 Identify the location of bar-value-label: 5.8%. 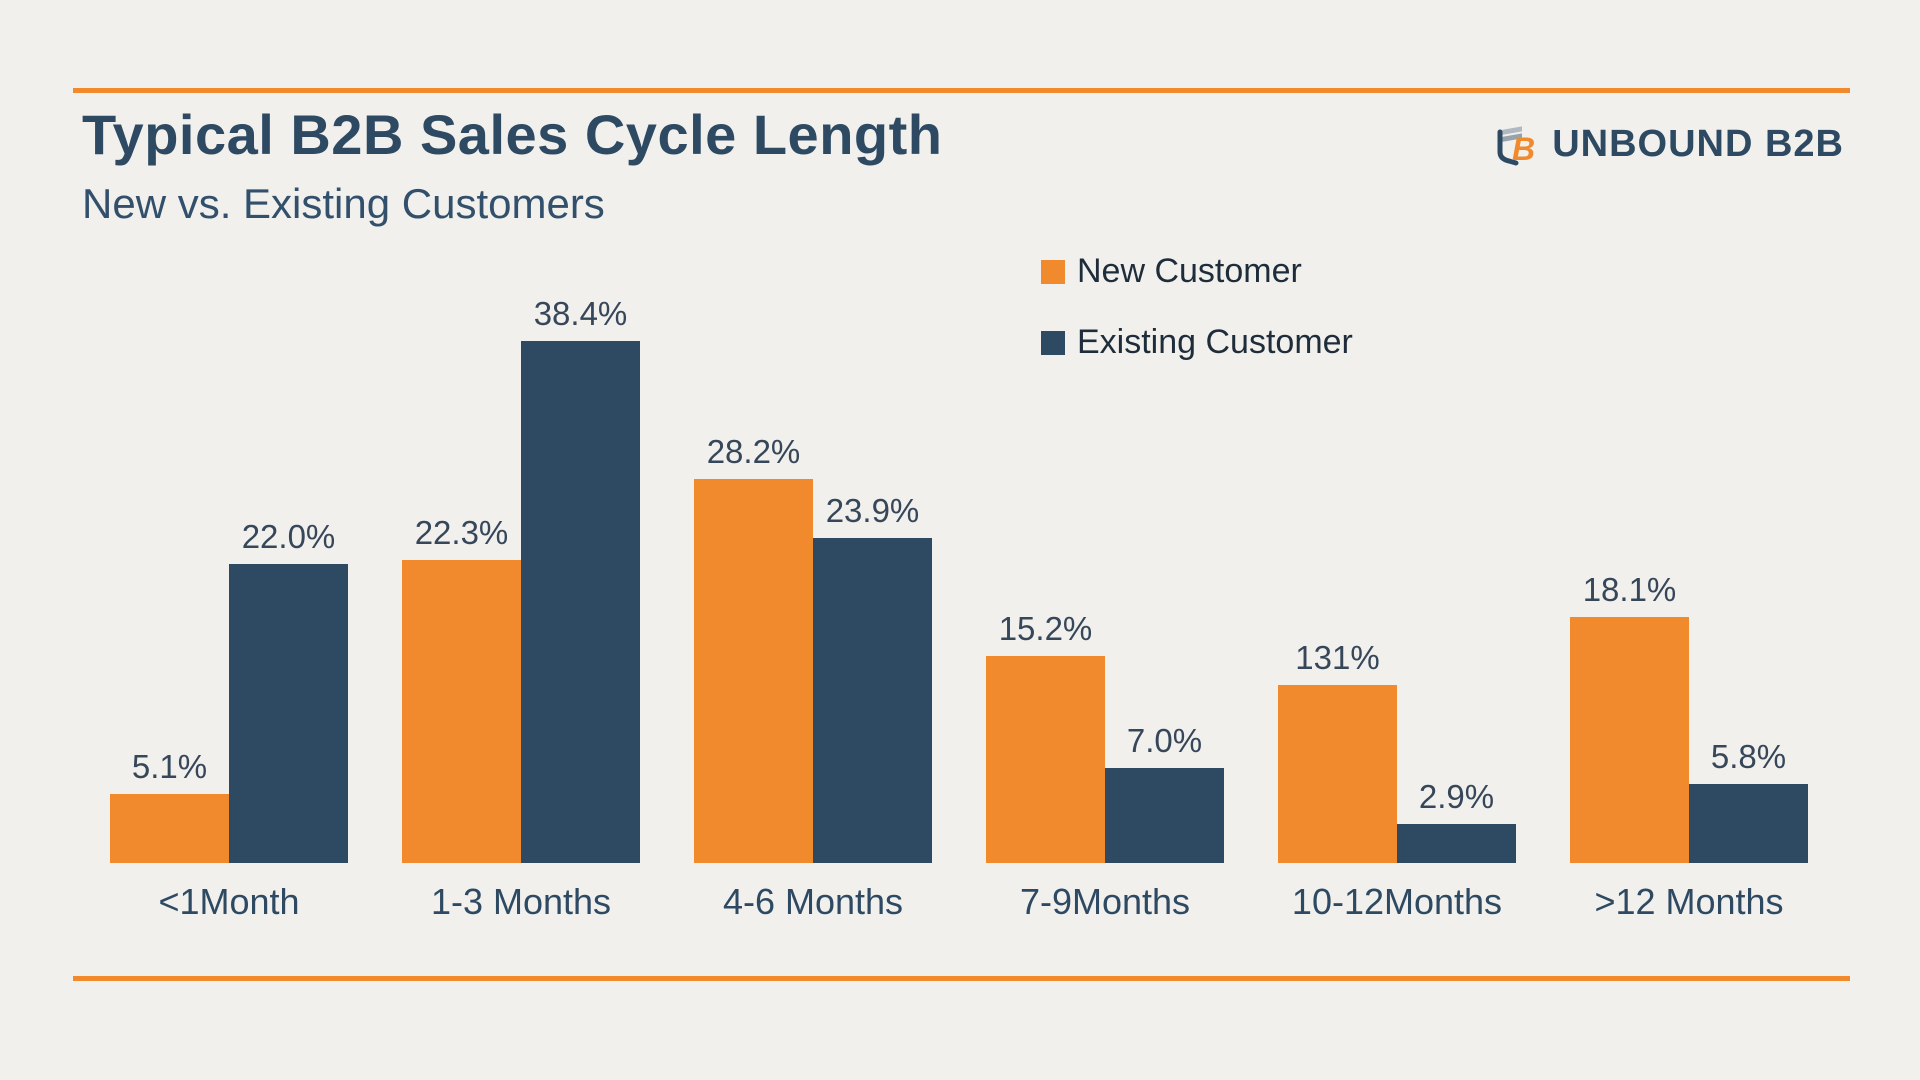
(1748, 756).